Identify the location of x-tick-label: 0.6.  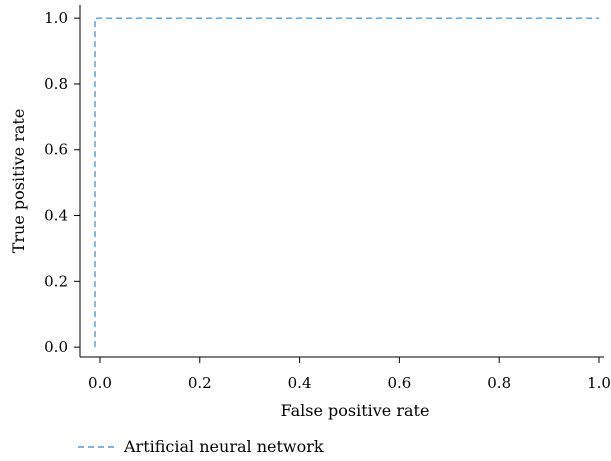
(399, 383).